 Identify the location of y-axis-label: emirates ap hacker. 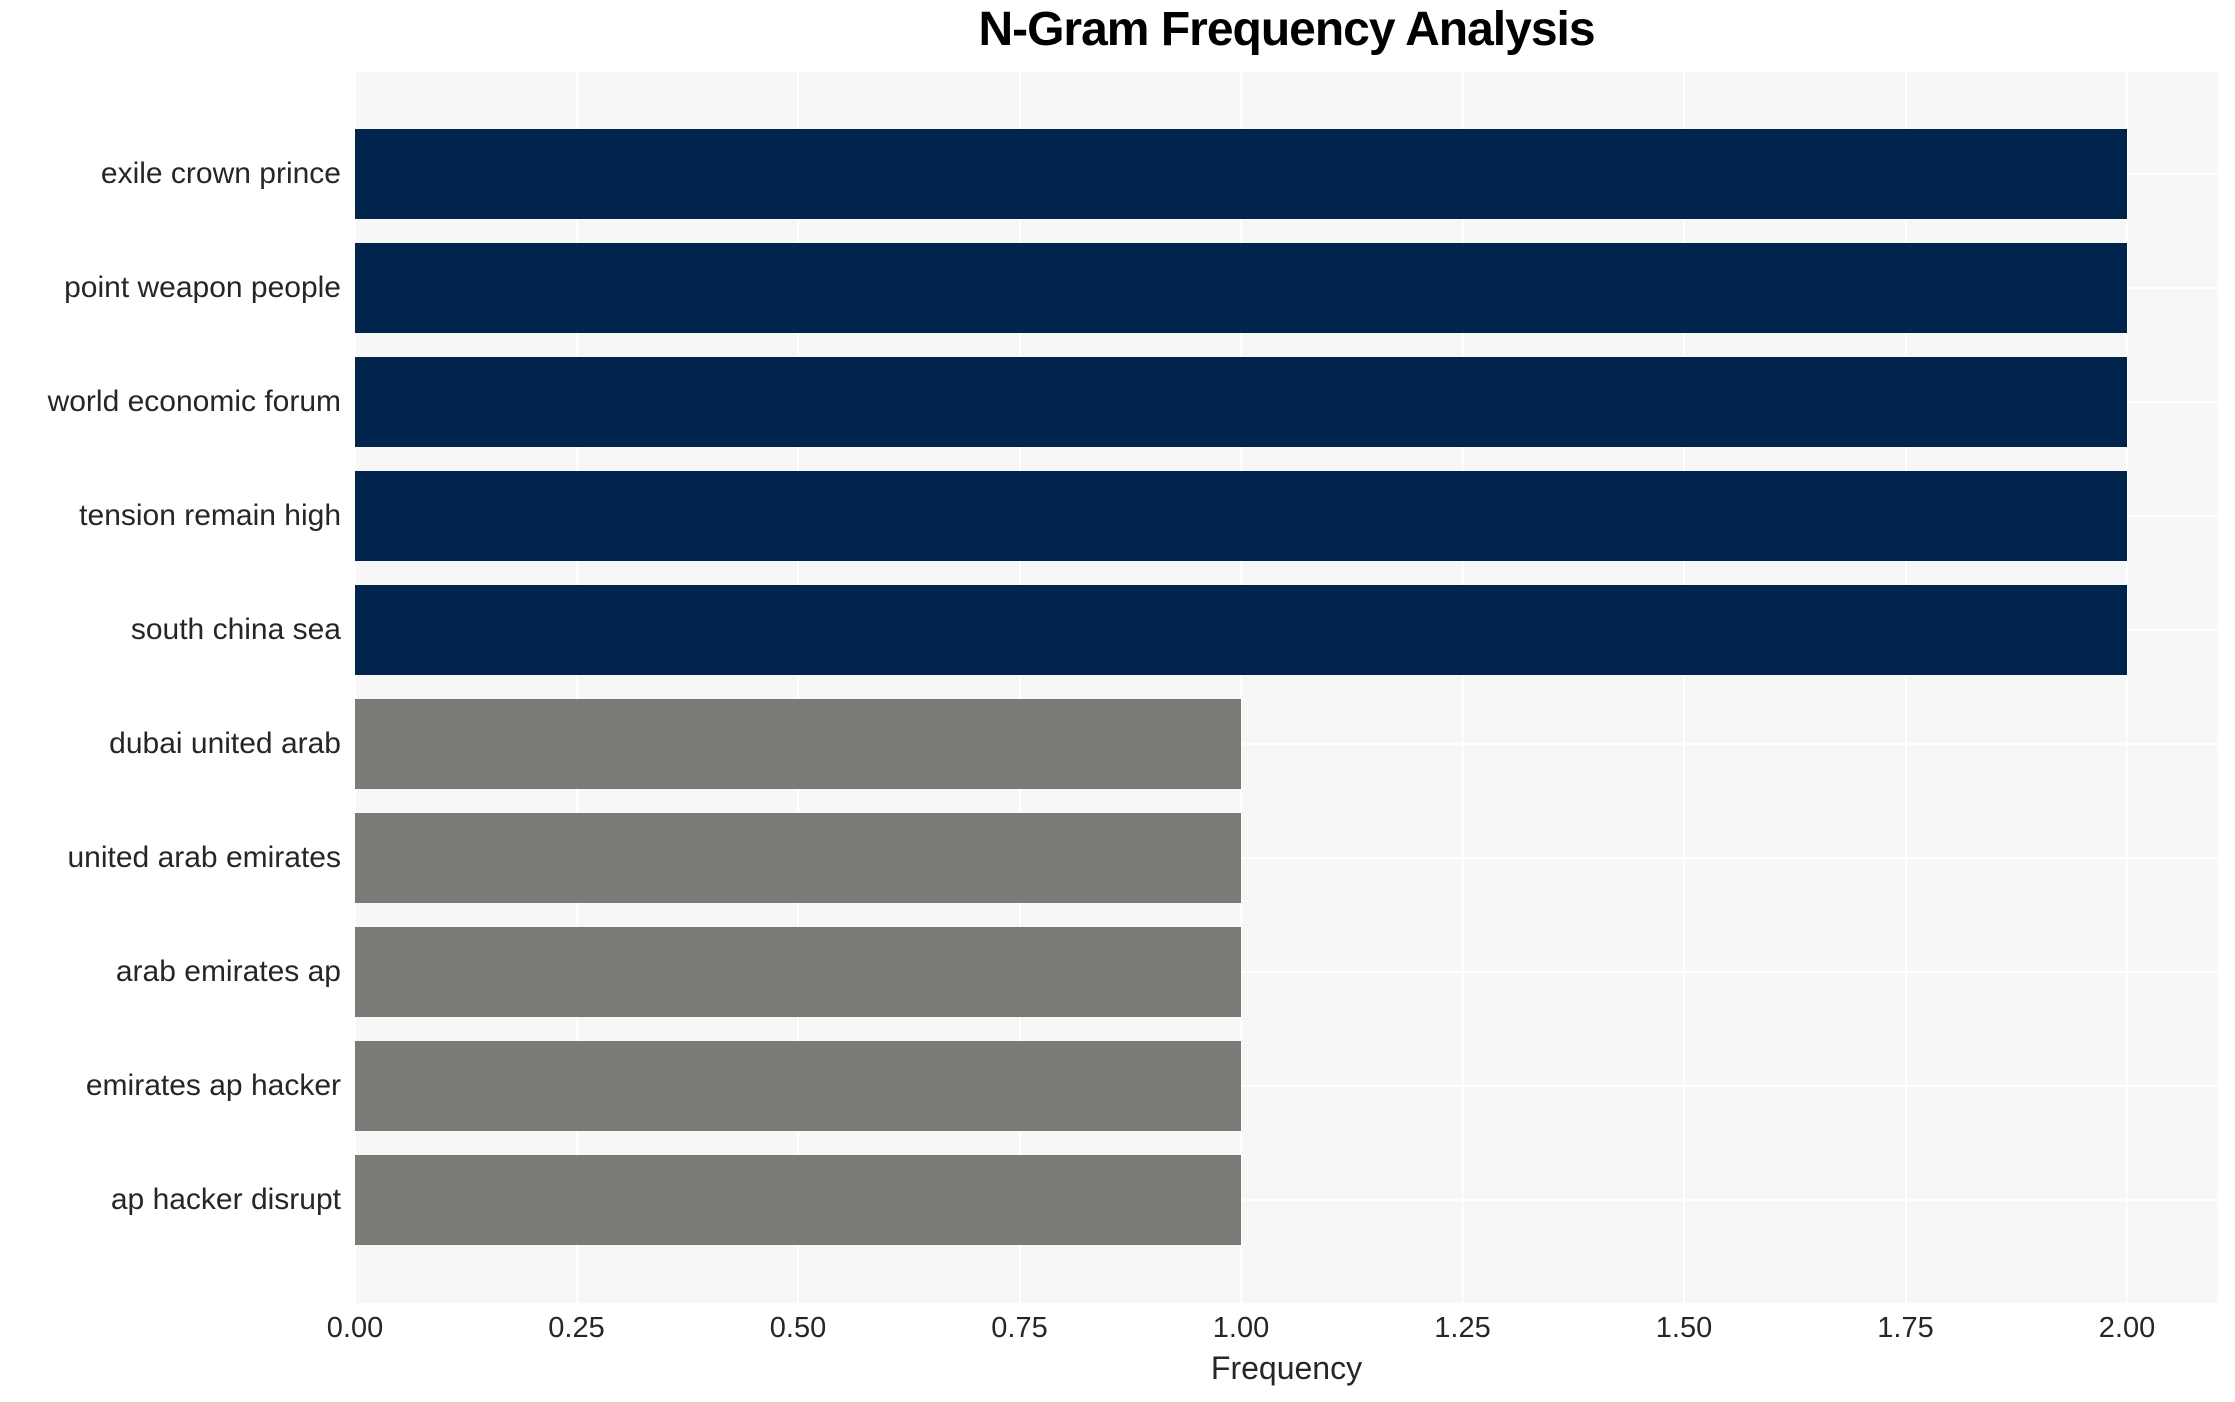
(213, 1085).